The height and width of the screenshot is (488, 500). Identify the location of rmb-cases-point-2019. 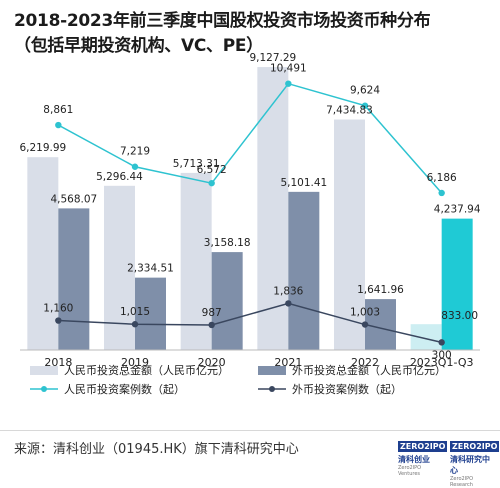
(135, 166).